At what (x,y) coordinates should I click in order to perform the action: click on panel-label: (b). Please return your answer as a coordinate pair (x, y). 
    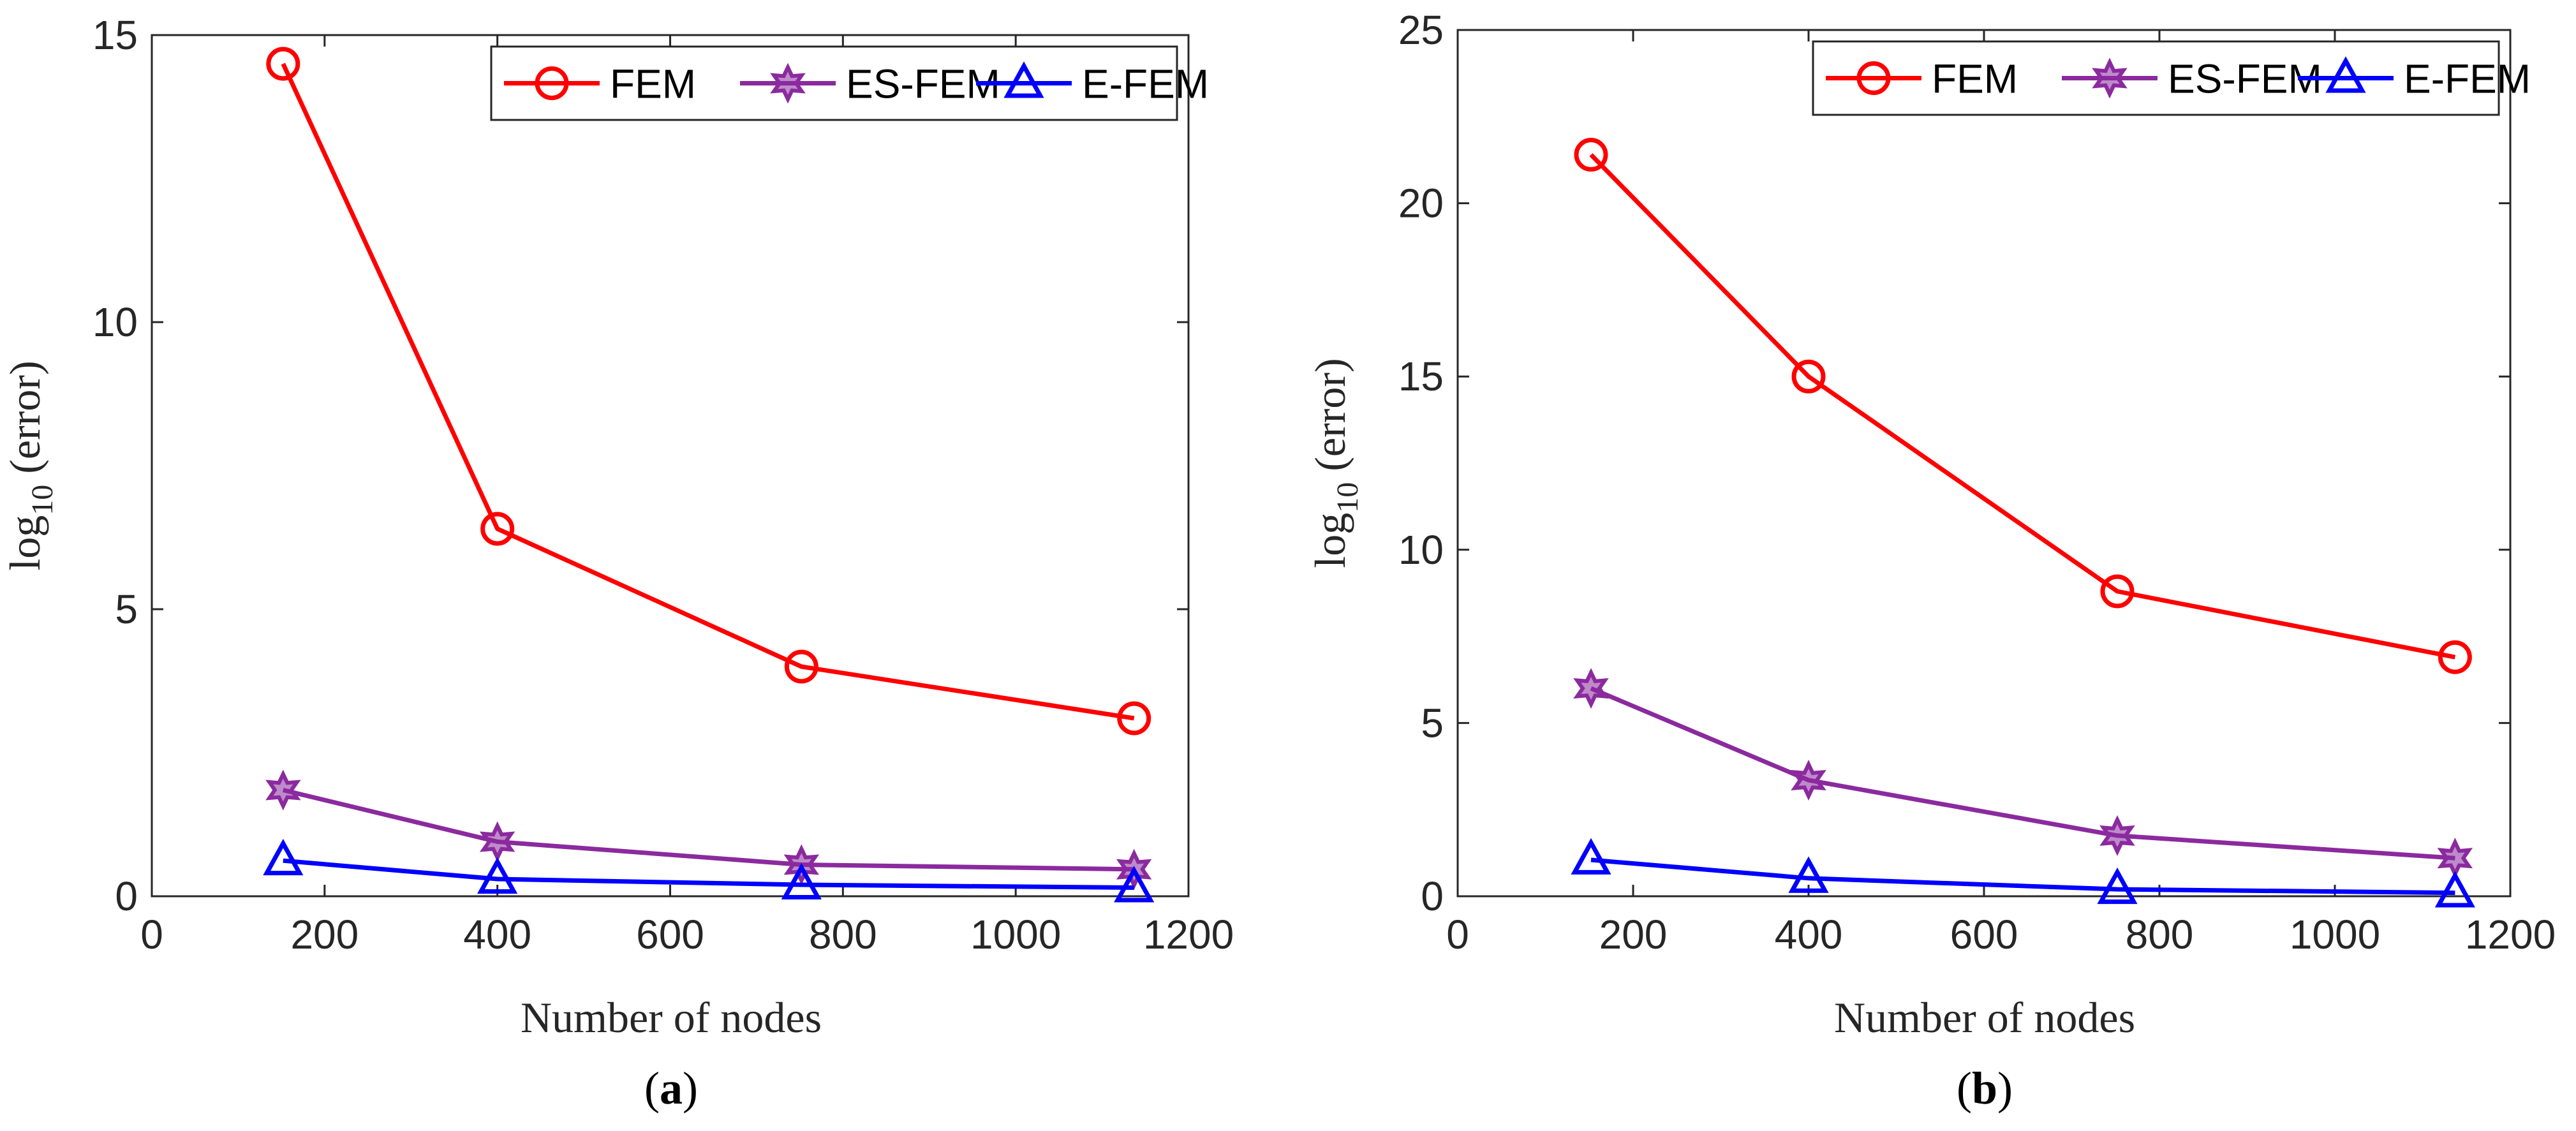
    Looking at the image, I should click on (1985, 1088).